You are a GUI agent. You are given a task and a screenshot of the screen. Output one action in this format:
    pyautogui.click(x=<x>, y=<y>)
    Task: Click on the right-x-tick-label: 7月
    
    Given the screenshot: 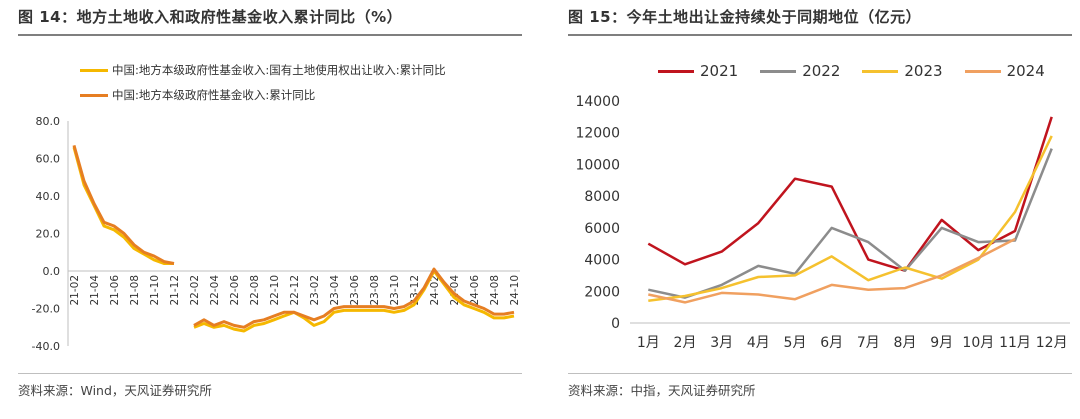 What is the action you would take?
    pyautogui.click(x=868, y=343)
    